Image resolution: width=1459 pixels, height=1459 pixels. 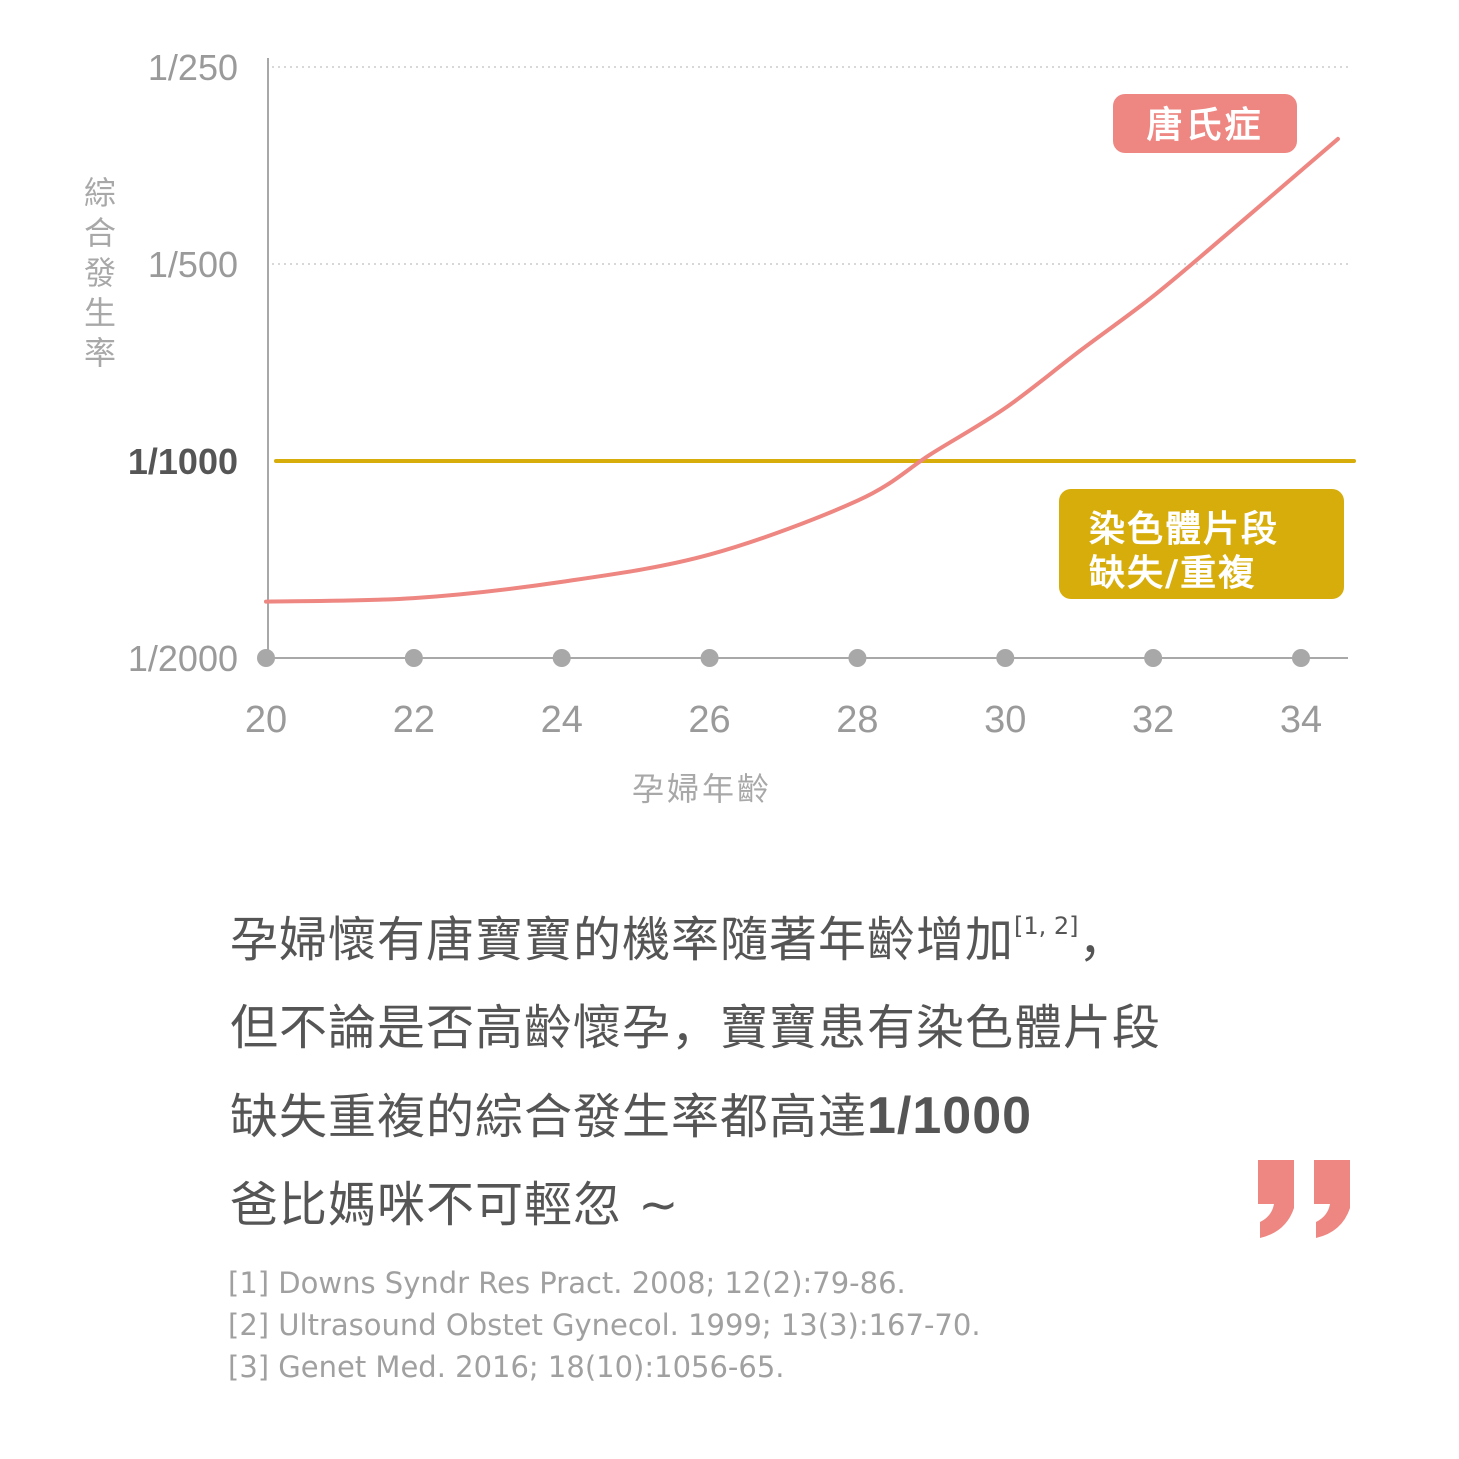 I want to click on microdeletion-label-bg, so click(x=1201, y=544).